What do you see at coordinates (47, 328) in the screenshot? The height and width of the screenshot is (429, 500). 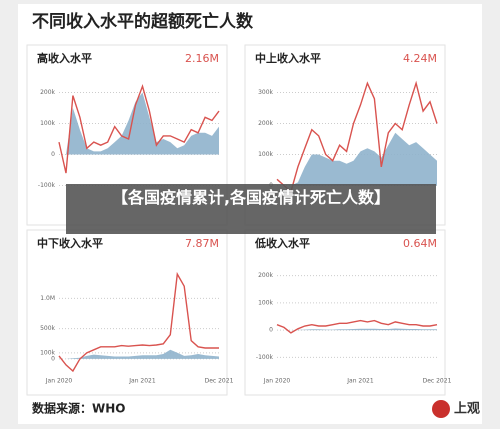 I see `y-tick-label: 500k` at bounding box center [47, 328].